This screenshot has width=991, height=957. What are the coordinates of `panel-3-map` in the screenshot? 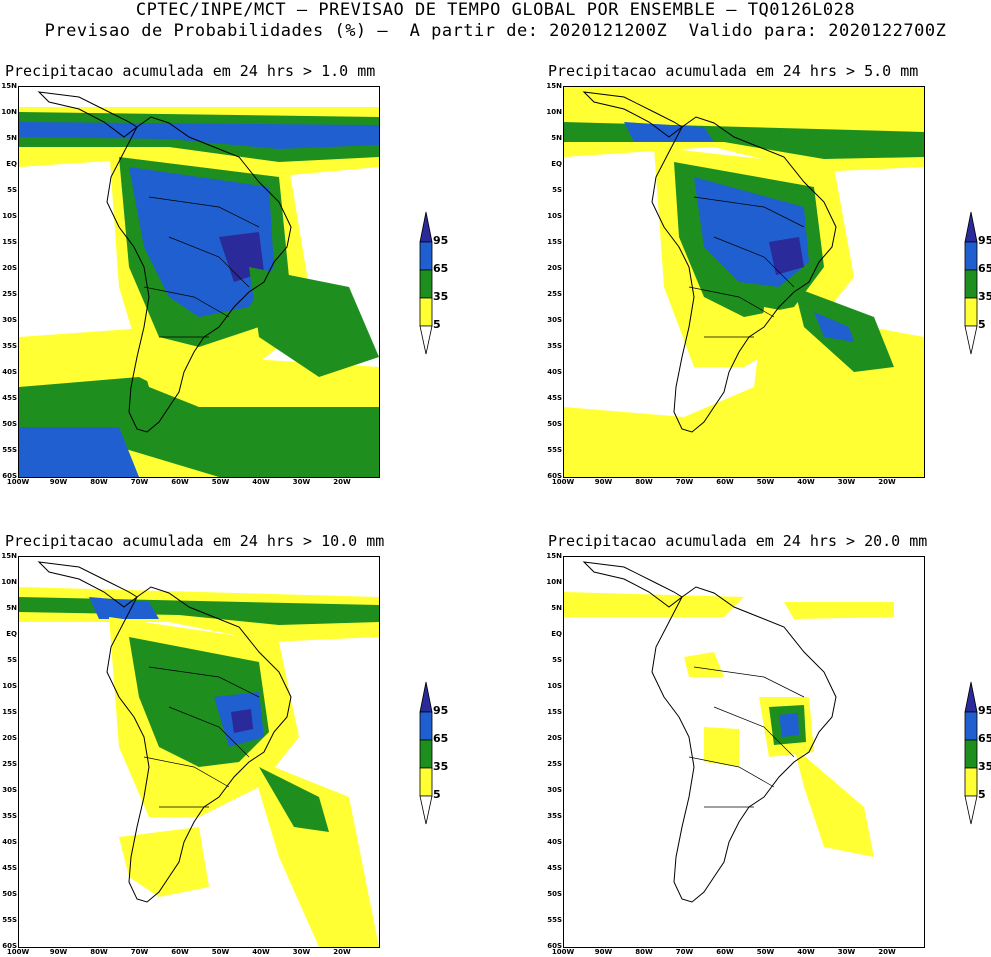 It's located at (199, 752).